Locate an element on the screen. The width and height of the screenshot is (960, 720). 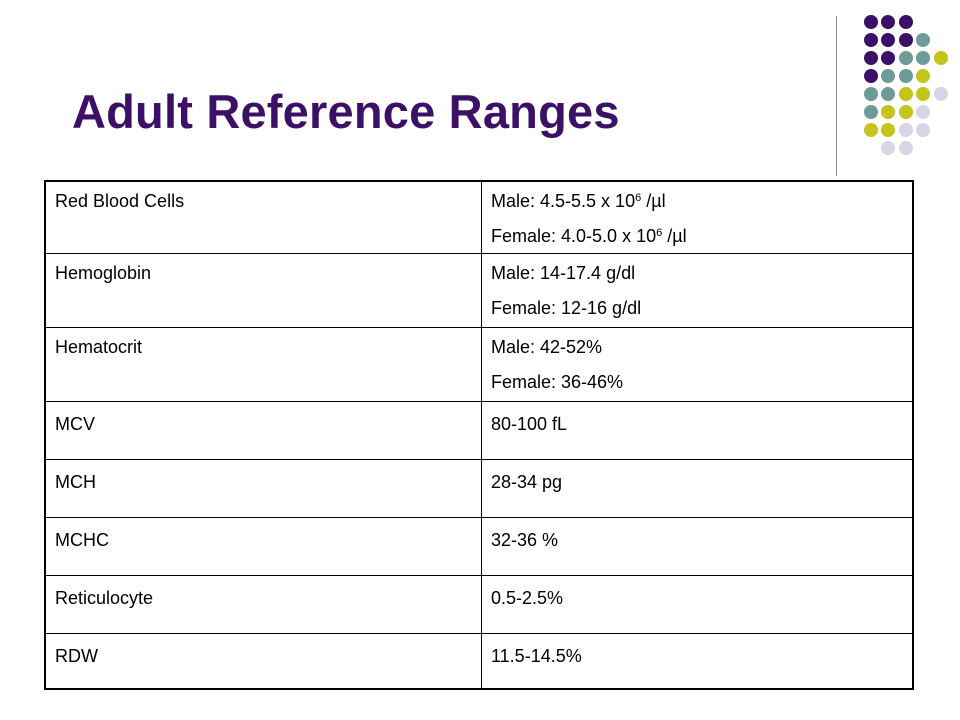
parameter-cell: Hematocrit is located at coordinates (263, 364).